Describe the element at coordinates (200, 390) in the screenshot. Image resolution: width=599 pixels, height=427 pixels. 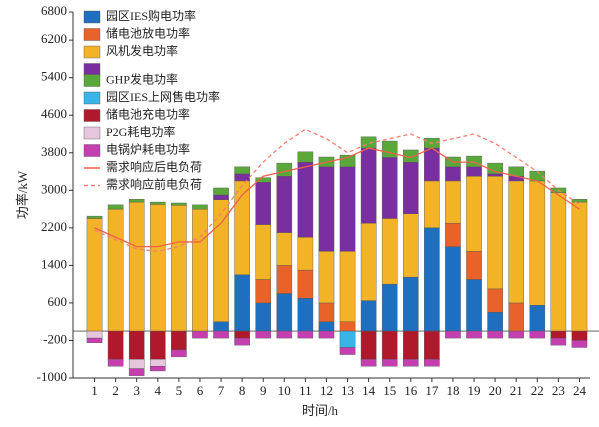
I see `x-tick-label: 6` at that location.